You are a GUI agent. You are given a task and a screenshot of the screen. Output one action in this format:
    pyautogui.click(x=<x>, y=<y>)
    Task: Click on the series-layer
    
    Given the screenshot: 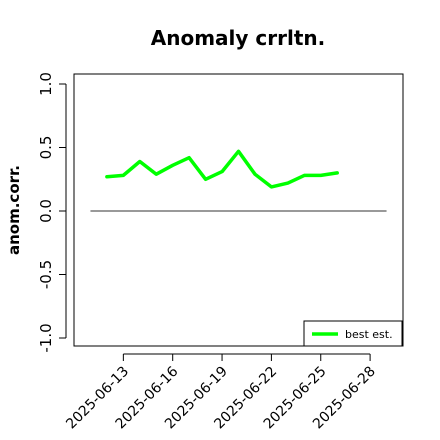 What is the action you would take?
    pyautogui.click(x=222, y=169)
    